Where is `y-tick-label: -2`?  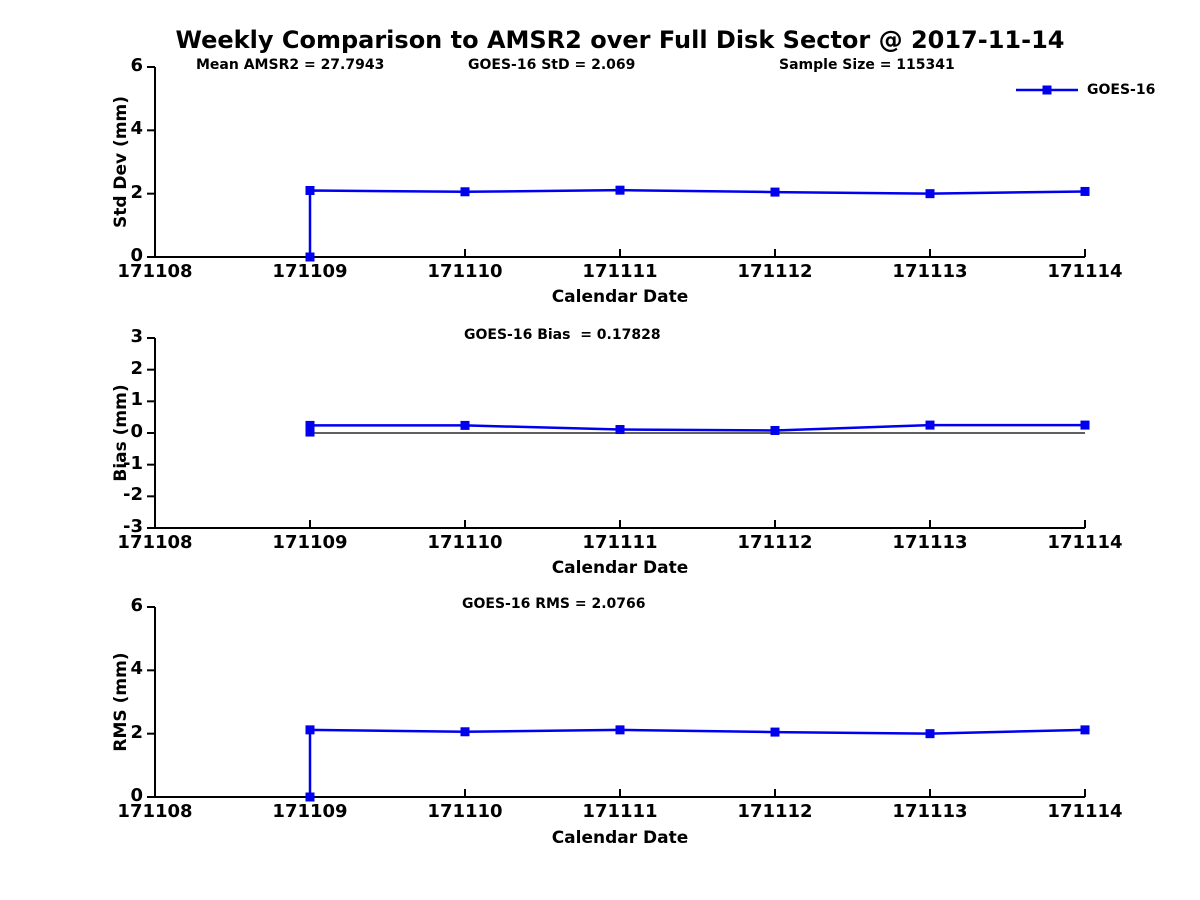
y-tick-label: -2 is located at coordinates (133, 495).